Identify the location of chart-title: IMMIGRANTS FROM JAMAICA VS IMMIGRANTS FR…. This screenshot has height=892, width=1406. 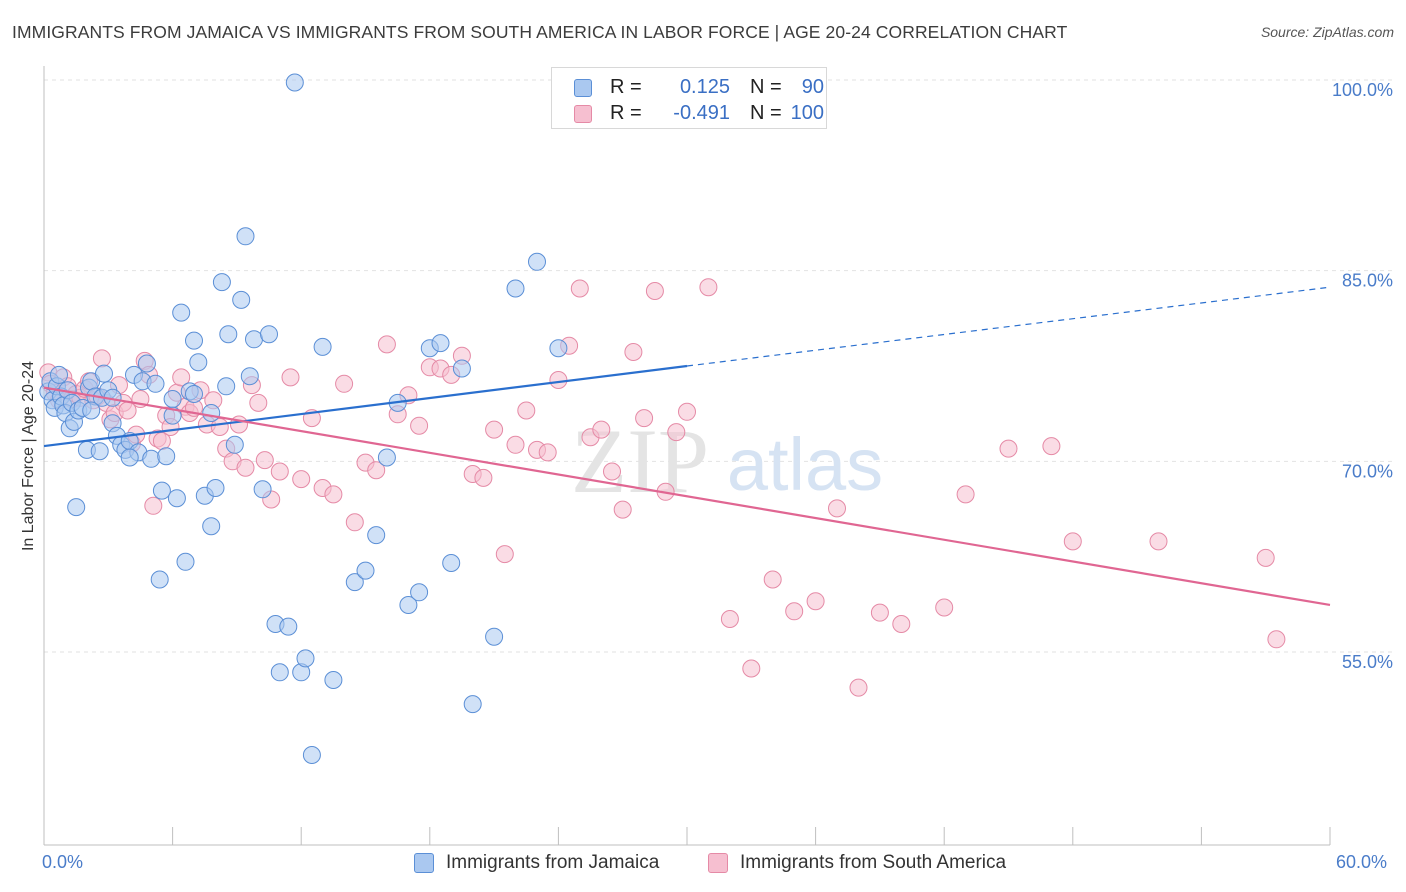
(540, 32).